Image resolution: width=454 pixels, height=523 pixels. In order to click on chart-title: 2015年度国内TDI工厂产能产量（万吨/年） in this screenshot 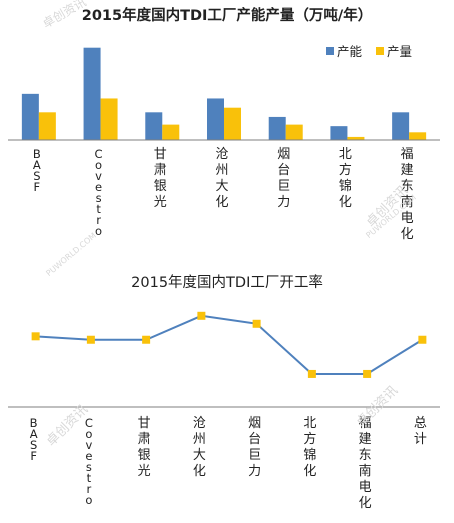, I will do `click(227, 15)`.